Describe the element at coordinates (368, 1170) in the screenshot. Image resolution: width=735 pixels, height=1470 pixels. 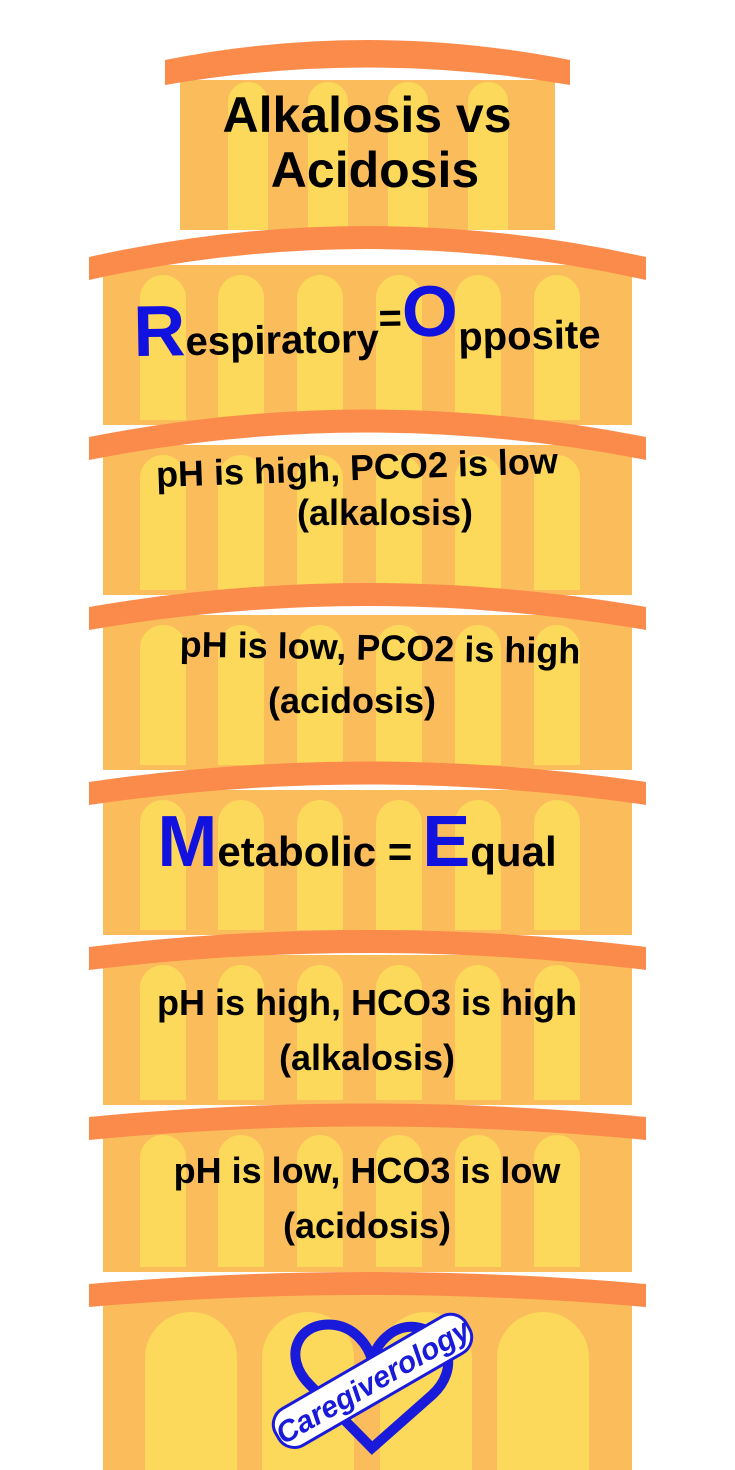
I see `rule-line: pH is low, HCO3 is low` at that location.